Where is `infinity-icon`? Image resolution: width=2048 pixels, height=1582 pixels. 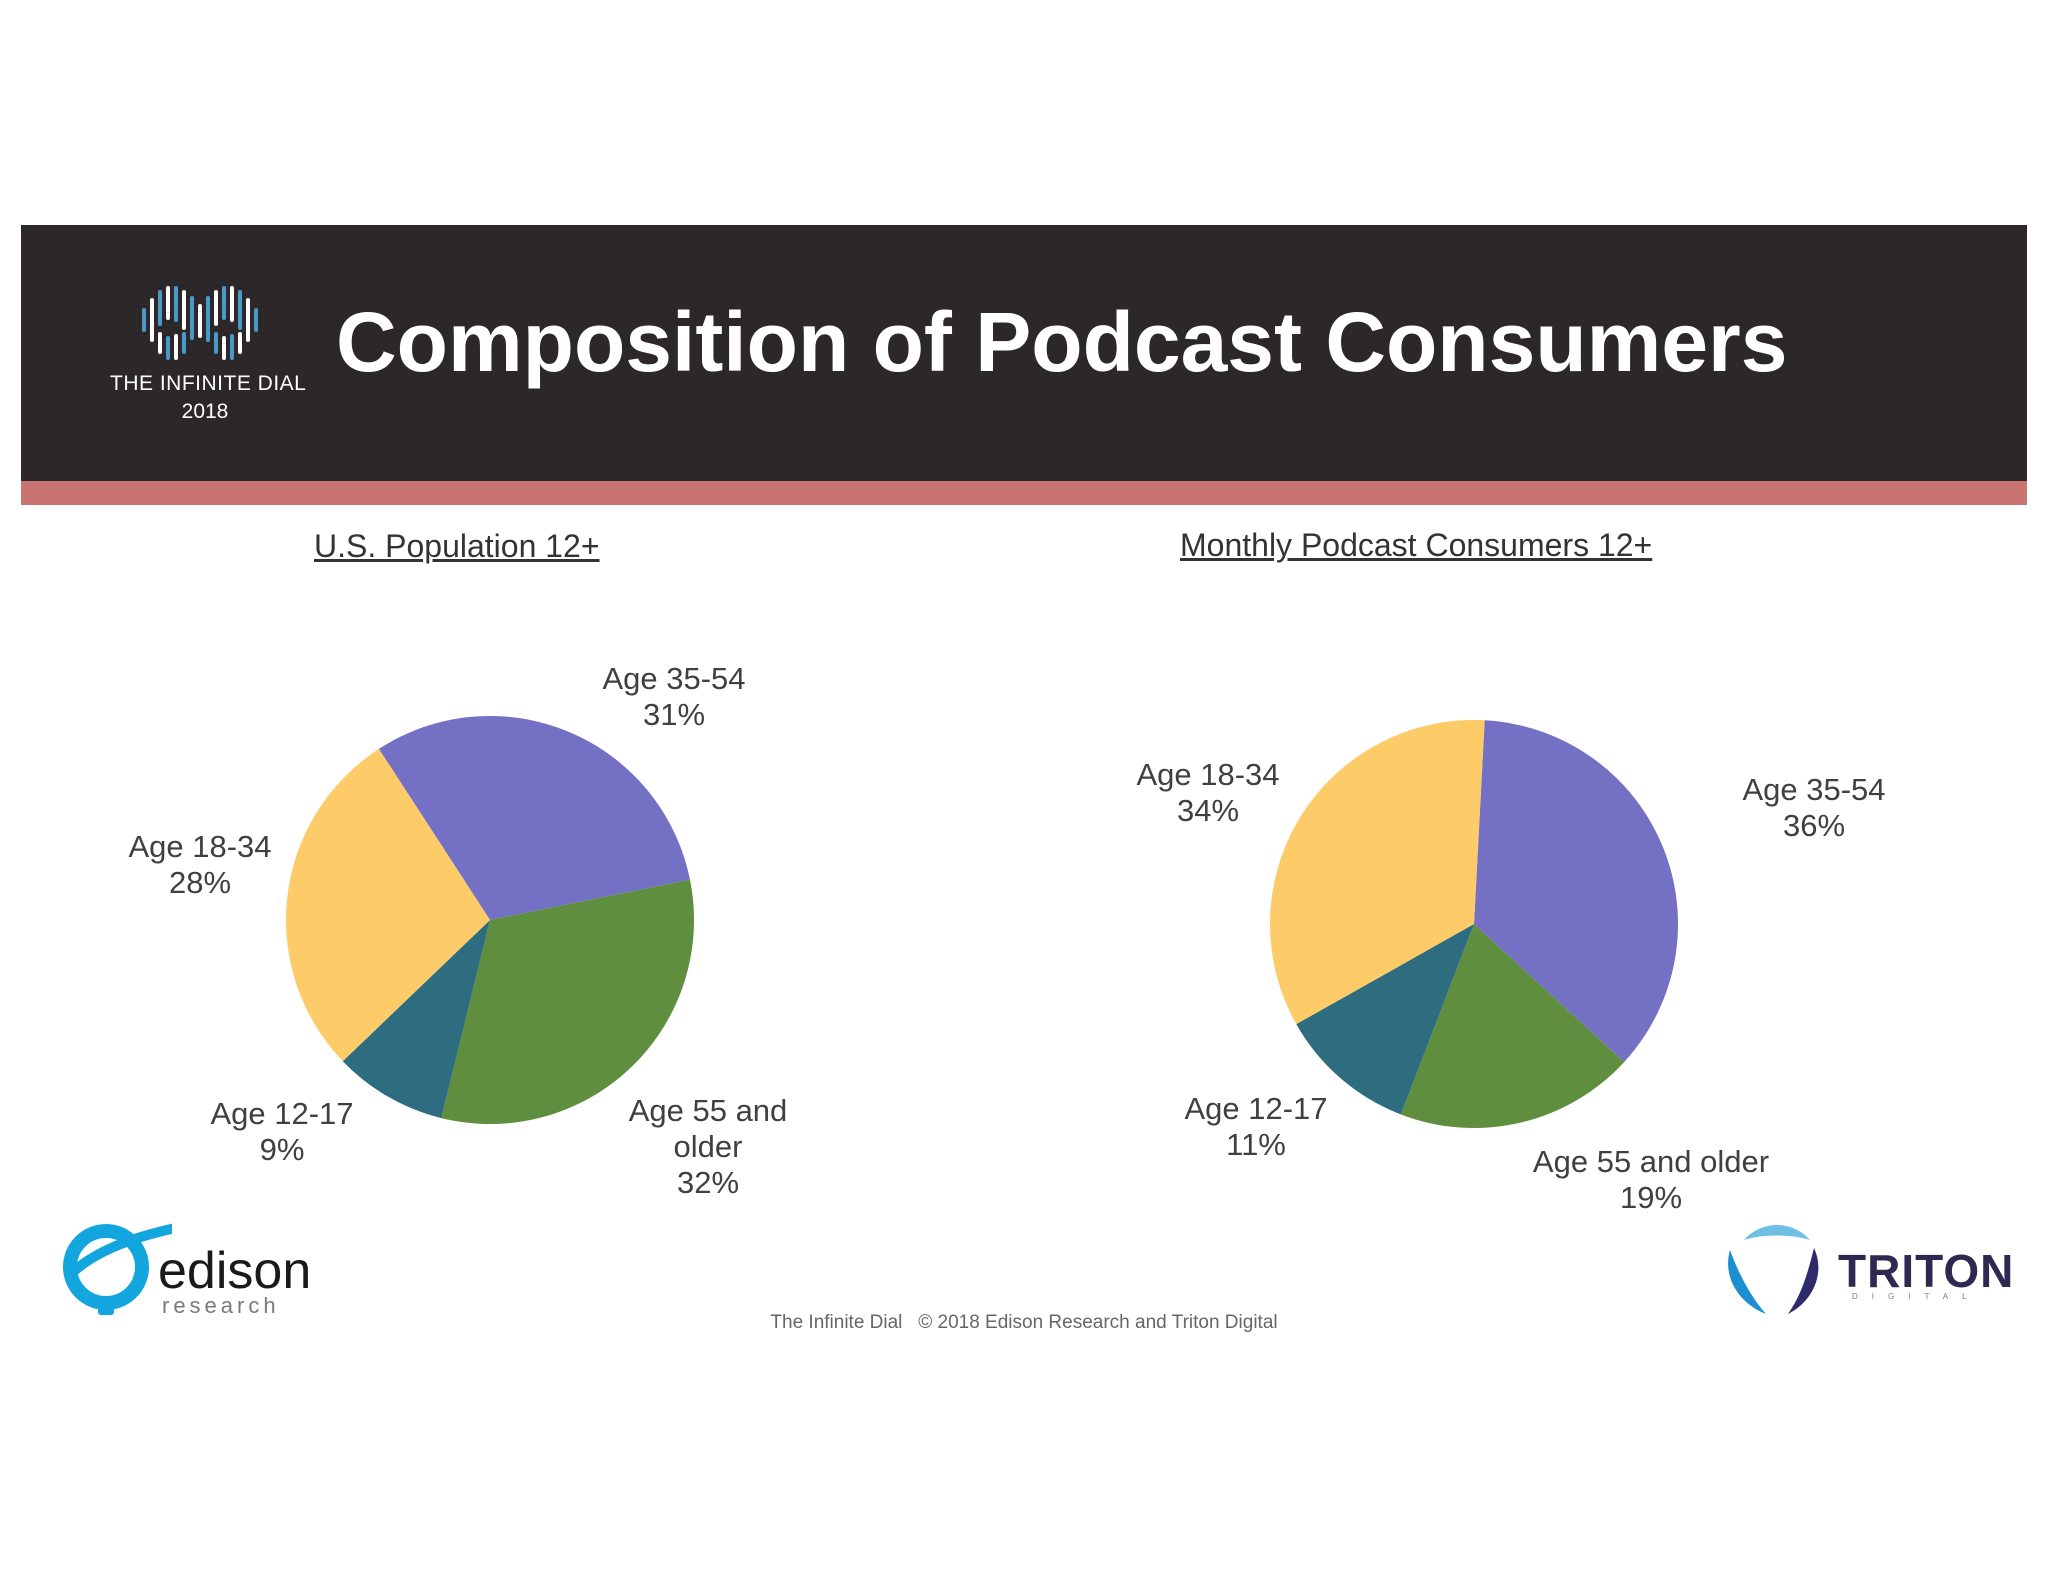 infinity-icon is located at coordinates (200, 323).